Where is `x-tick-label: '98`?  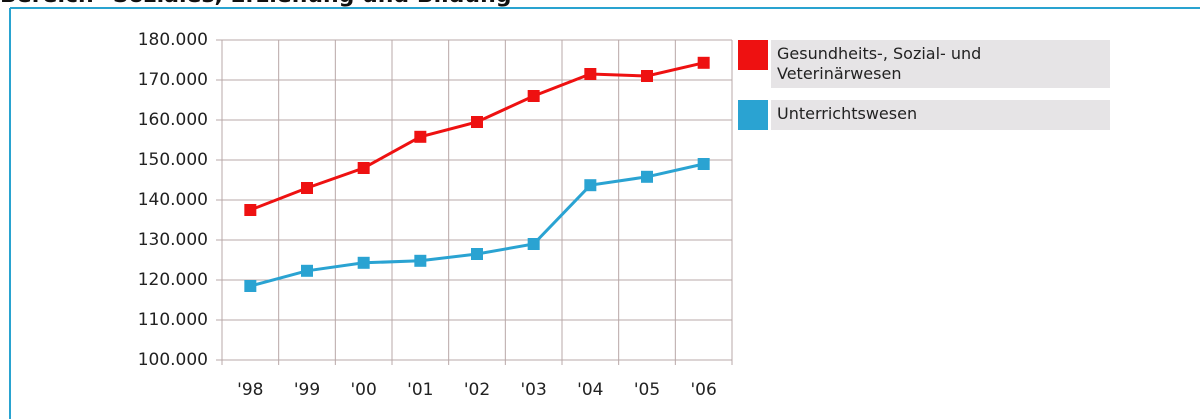
x-tick-label: '98 is located at coordinates (250, 390).